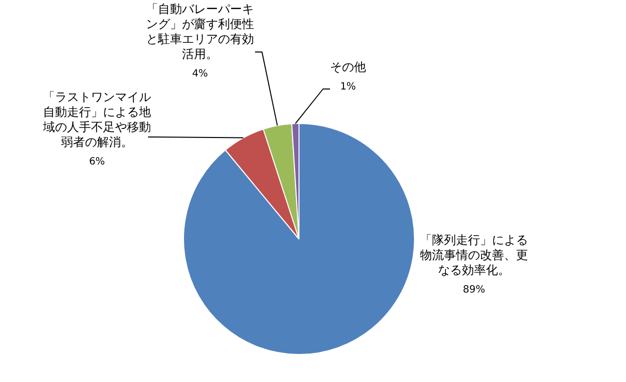 The width and height of the screenshot is (626, 382). What do you see at coordinates (474, 290) in the screenshot?
I see `data-label: 89%` at bounding box center [474, 290].